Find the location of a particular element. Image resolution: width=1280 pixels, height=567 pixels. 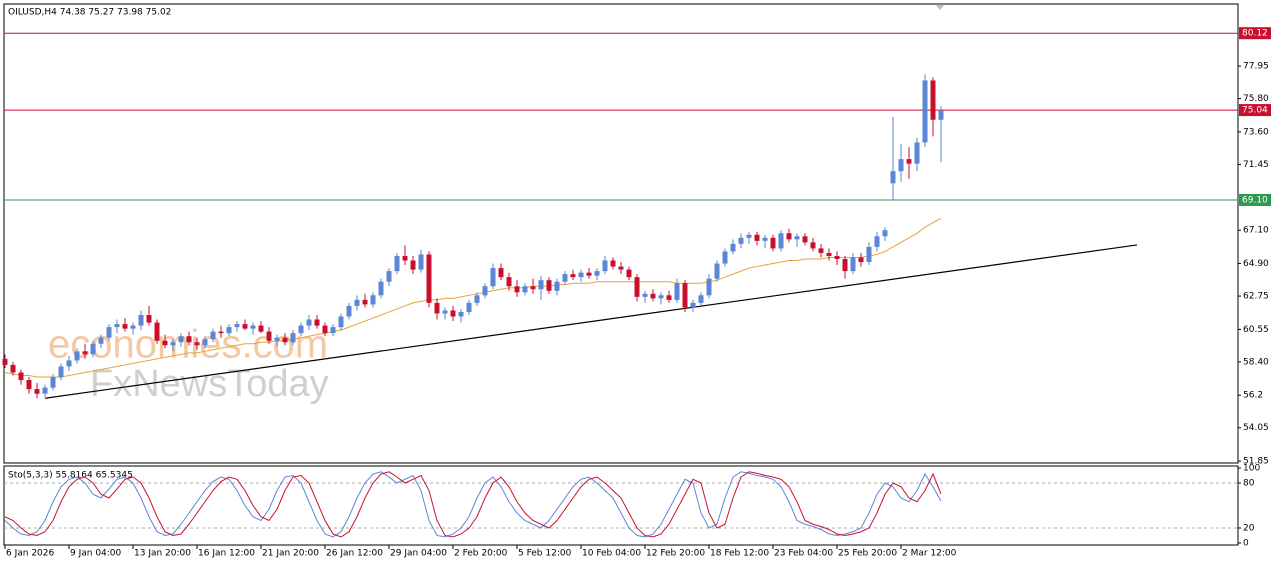

y-tick-label: 58.40 is located at coordinates (1256, 362).